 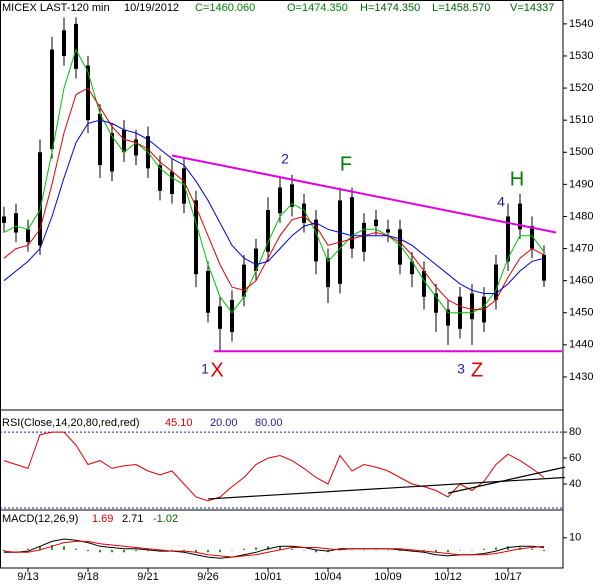 What do you see at coordinates (151, 8) in the screenshot?
I see `header-value: 10/19/2012` at bounding box center [151, 8].